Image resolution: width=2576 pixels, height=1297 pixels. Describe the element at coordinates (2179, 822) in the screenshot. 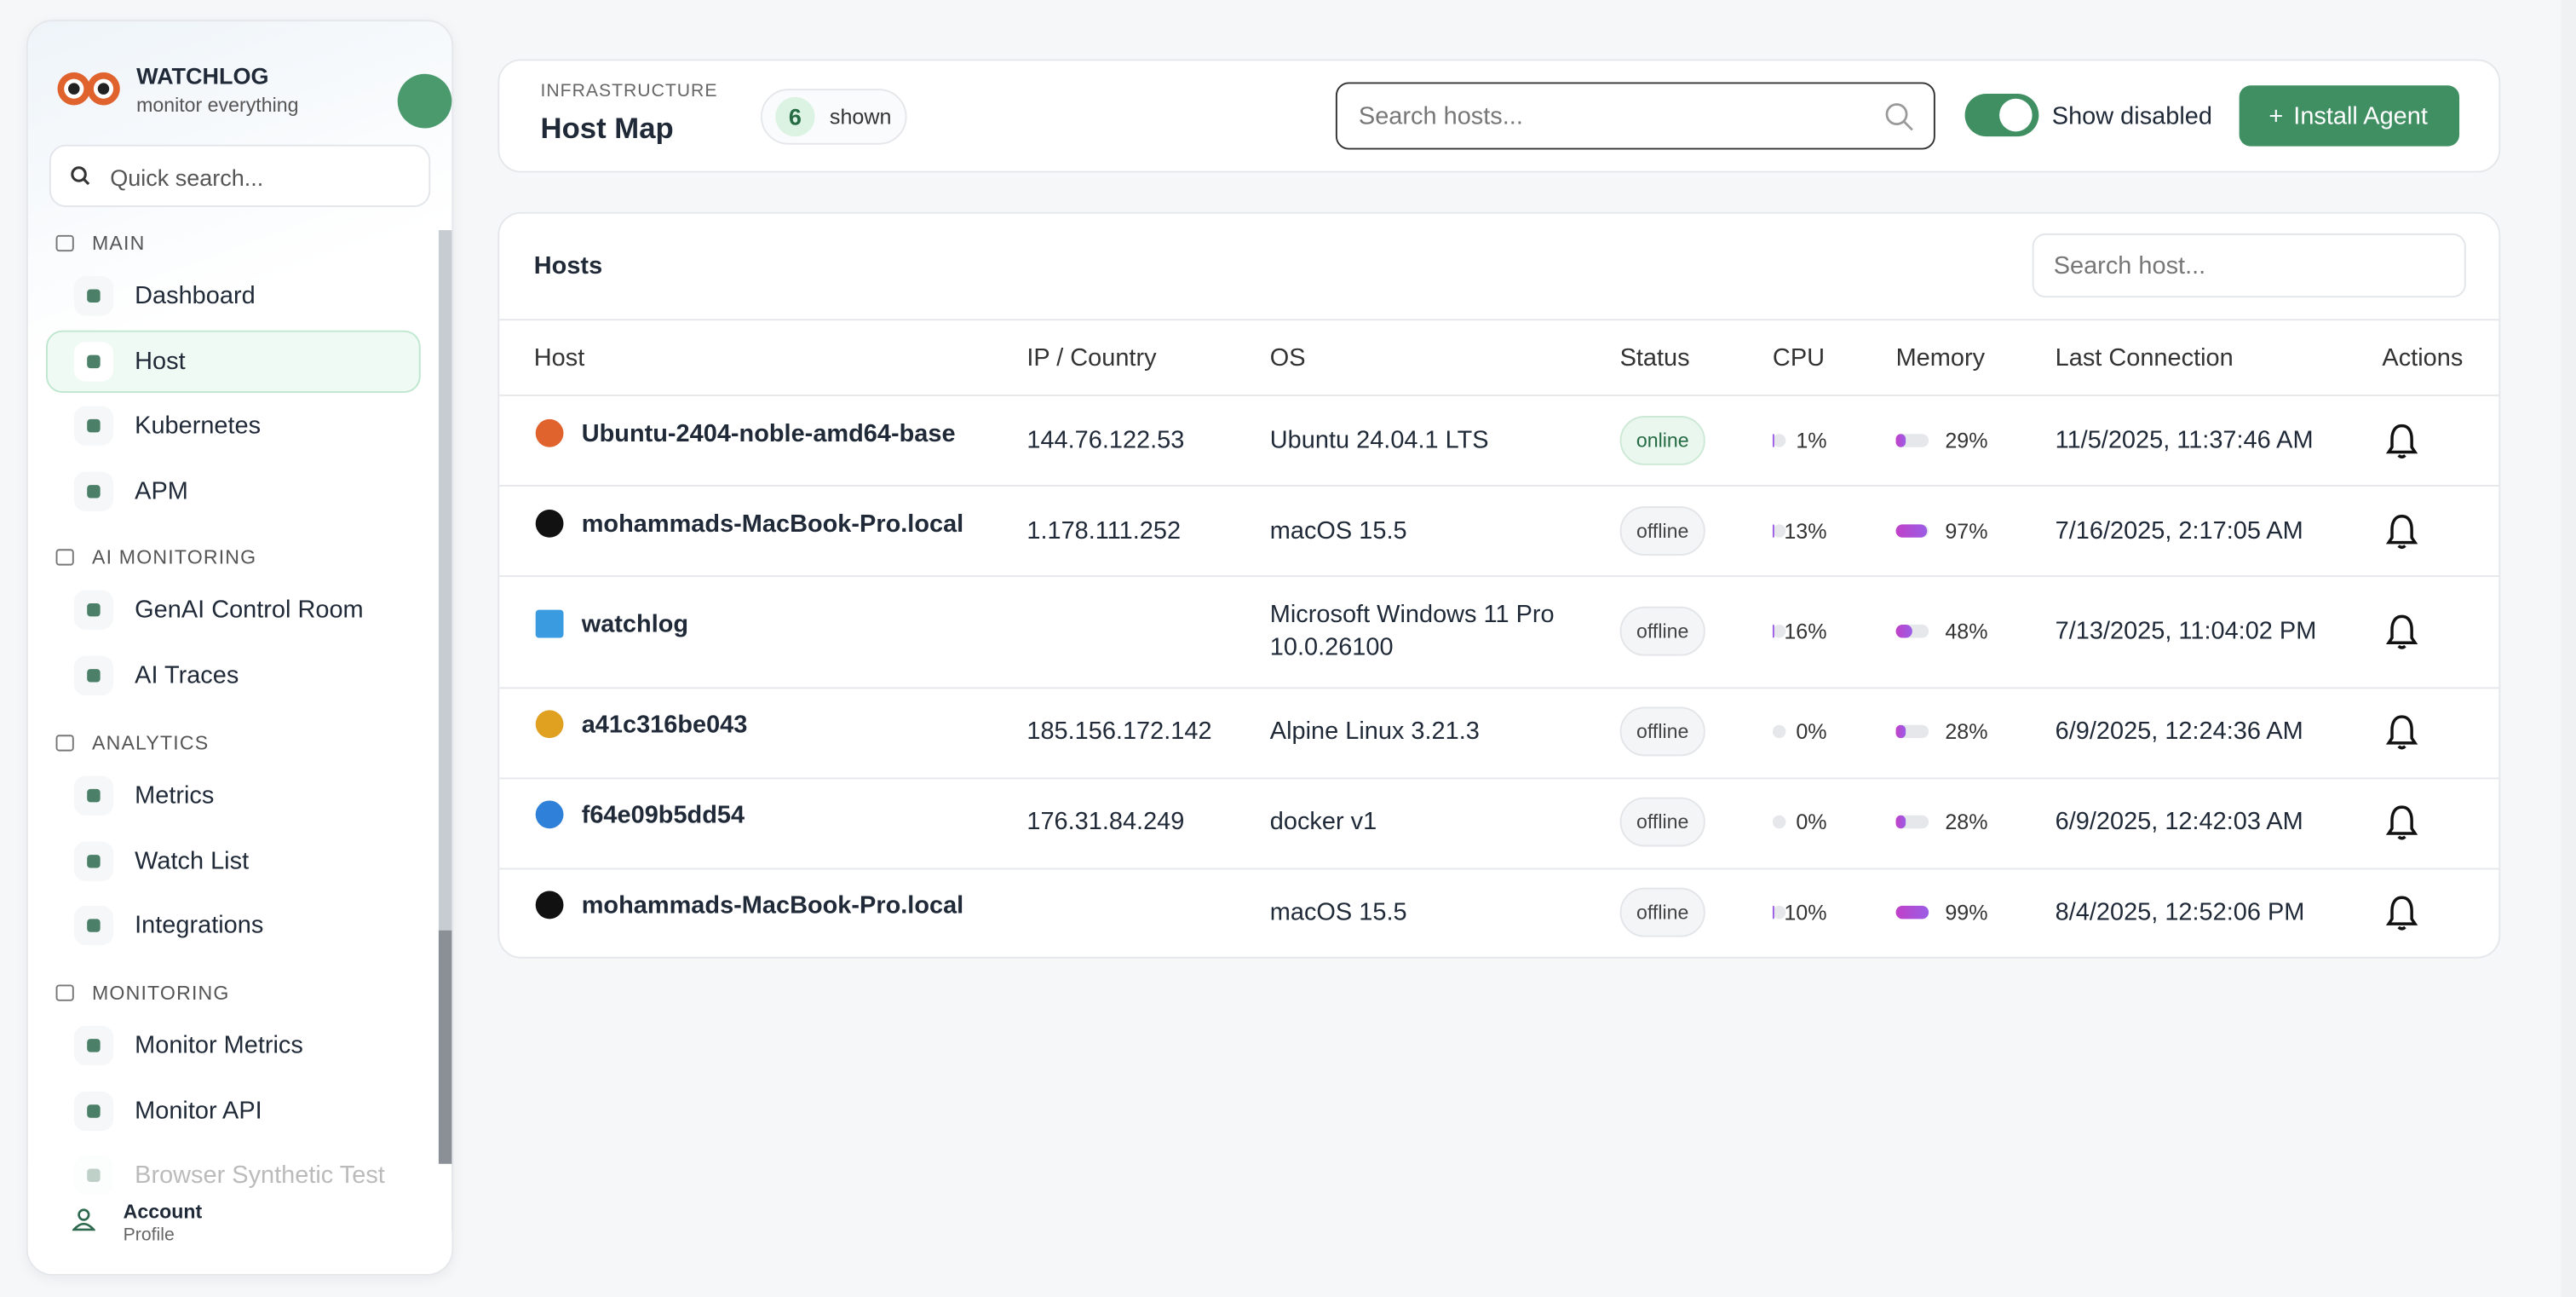

I see `last-connection: 6/9/2025, 12:42:03 AM` at that location.